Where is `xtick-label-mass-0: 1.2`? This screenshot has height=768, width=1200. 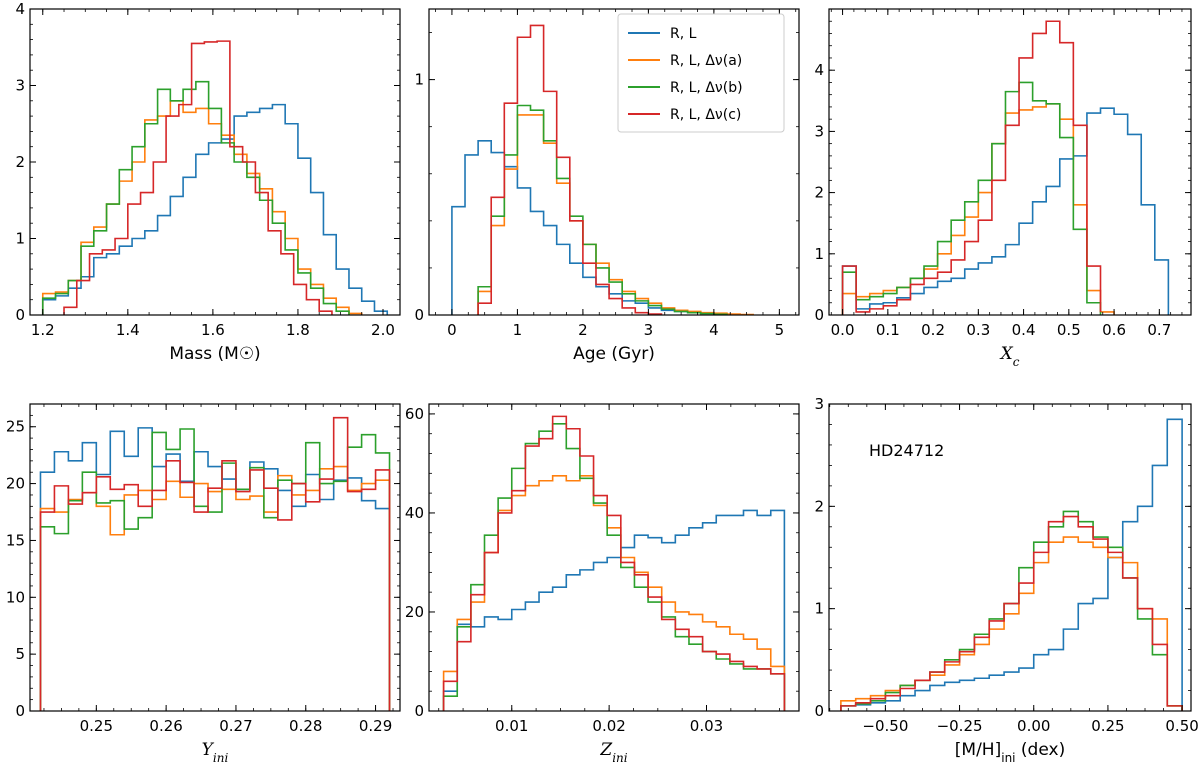
xtick-label-mass-0: 1.2 is located at coordinates (43, 330).